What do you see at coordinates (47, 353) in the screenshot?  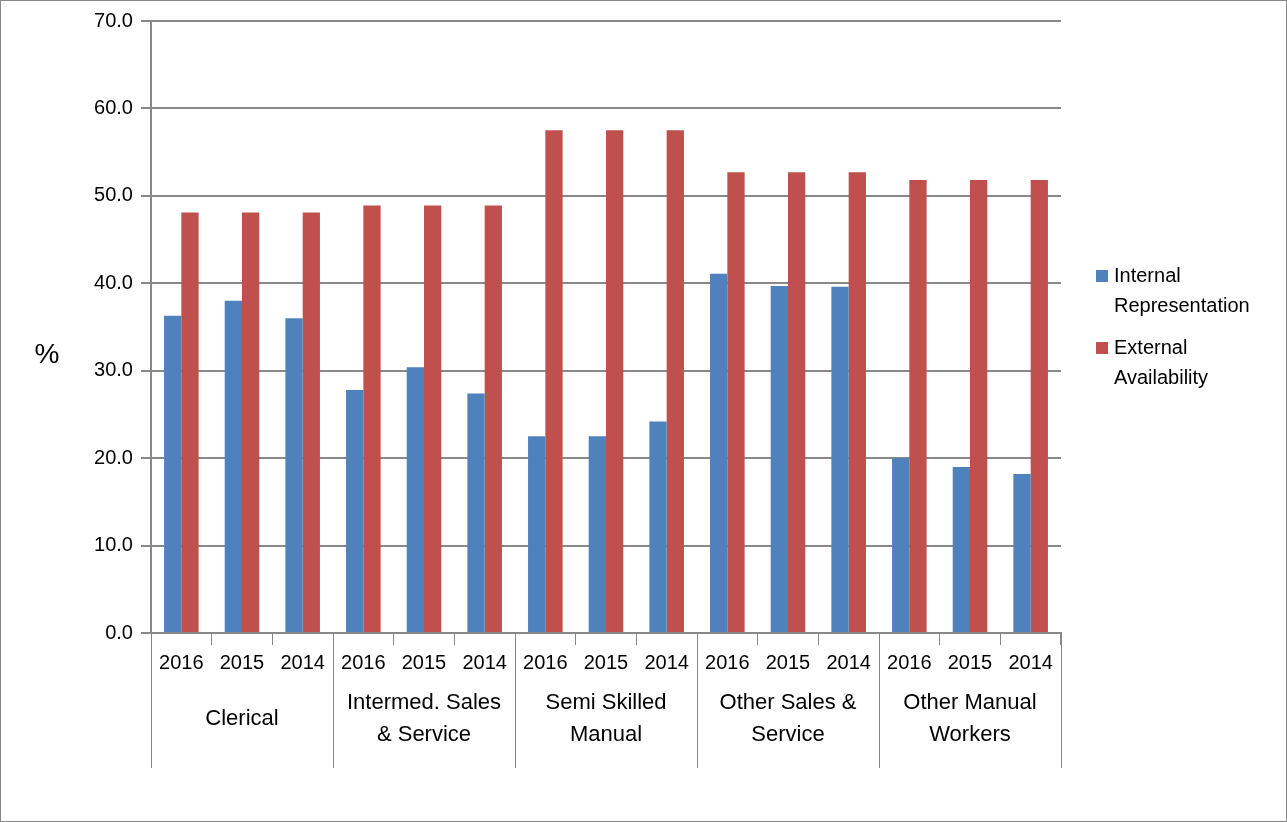 I see `y-axis-title: %` at bounding box center [47, 353].